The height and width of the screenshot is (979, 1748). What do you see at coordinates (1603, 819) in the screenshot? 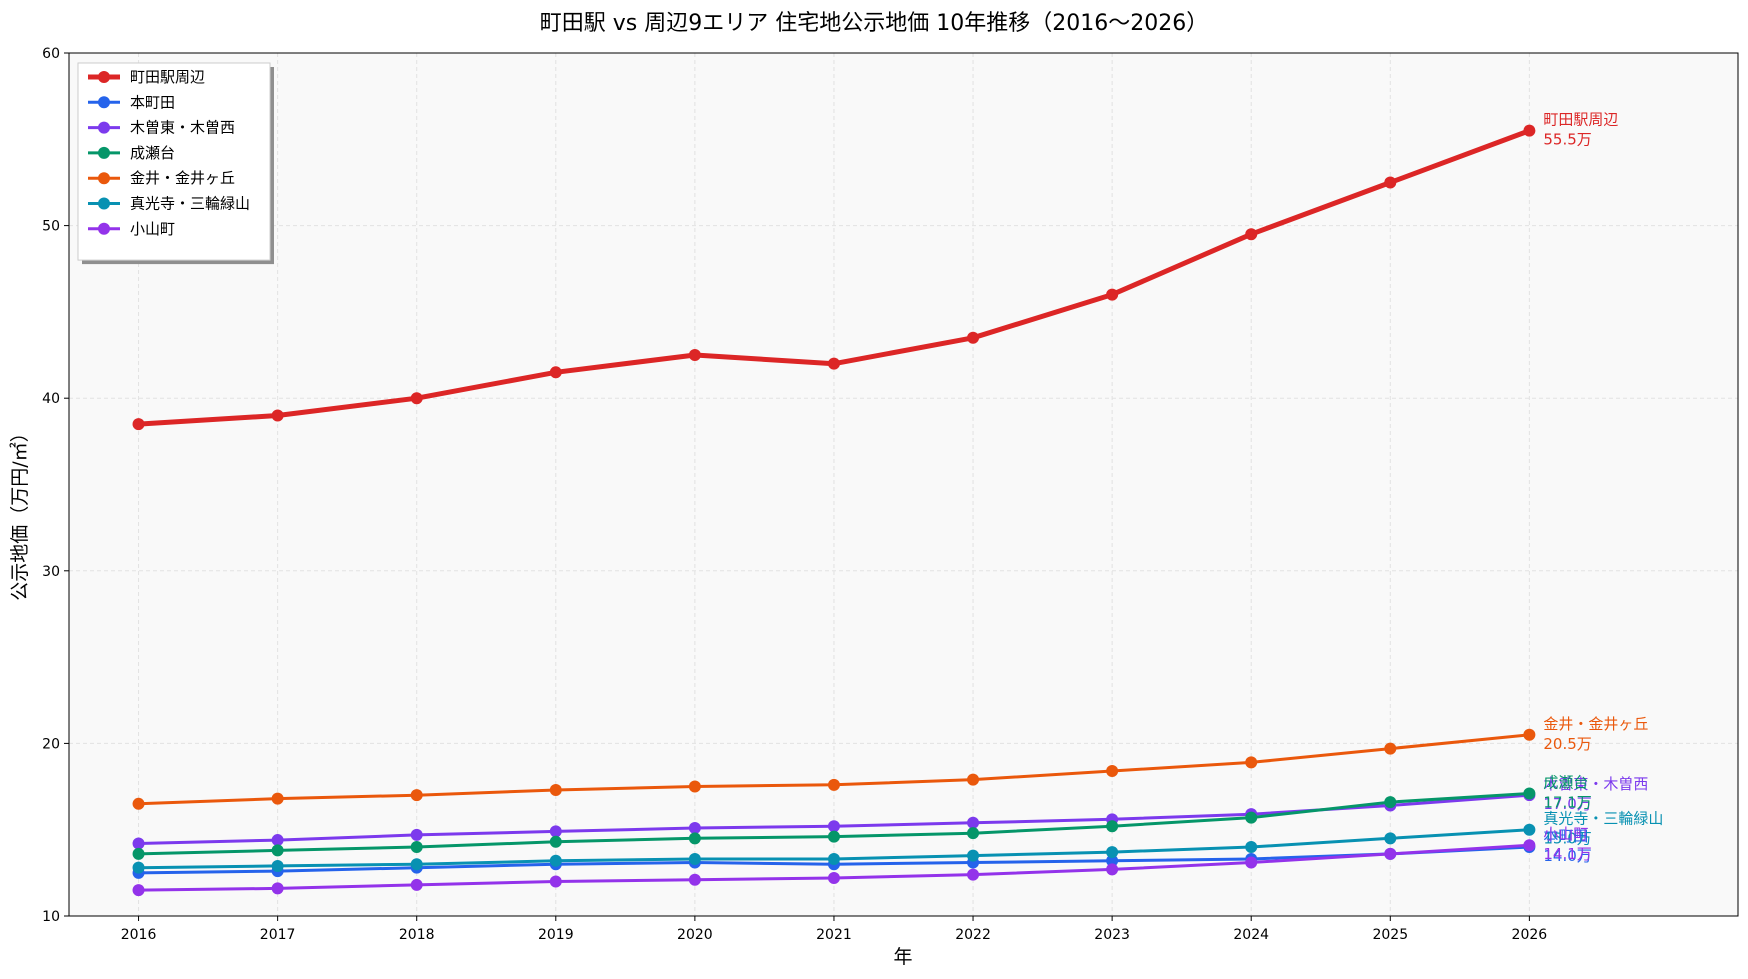
I see `end-label-name: 真光寺・三輪緑山` at bounding box center [1603, 819].